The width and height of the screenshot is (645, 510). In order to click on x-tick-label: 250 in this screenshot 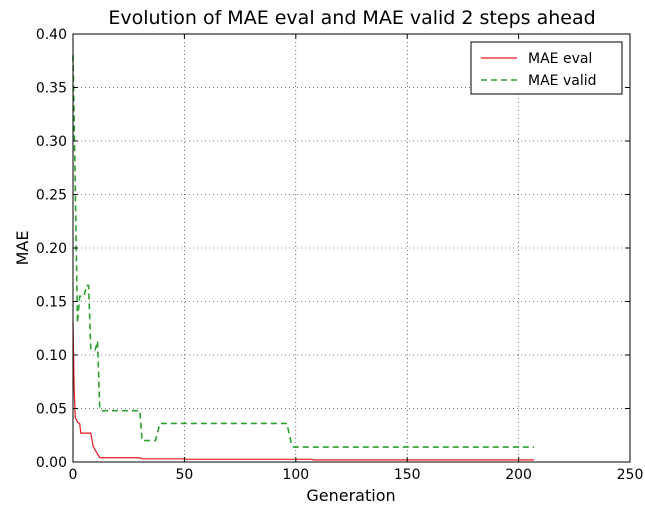, I will do `click(630, 475)`.